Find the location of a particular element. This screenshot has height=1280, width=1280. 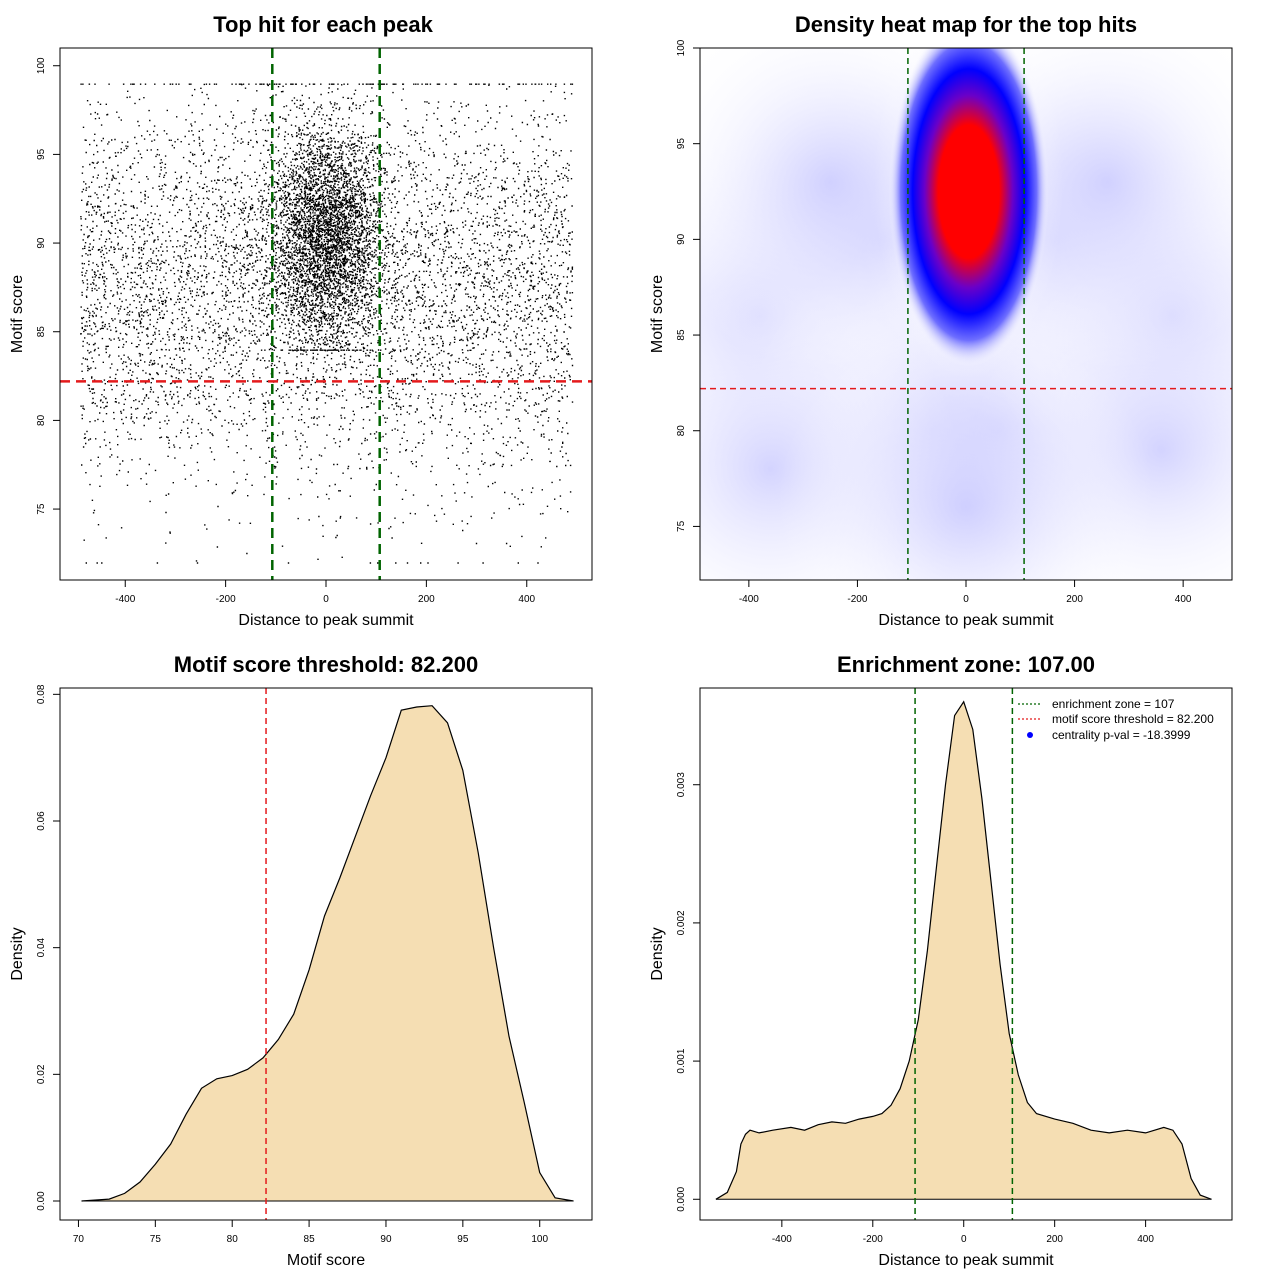

legend-label-enrichment-zone: enrichment zone = 107 is located at coordinates (1113, 704).